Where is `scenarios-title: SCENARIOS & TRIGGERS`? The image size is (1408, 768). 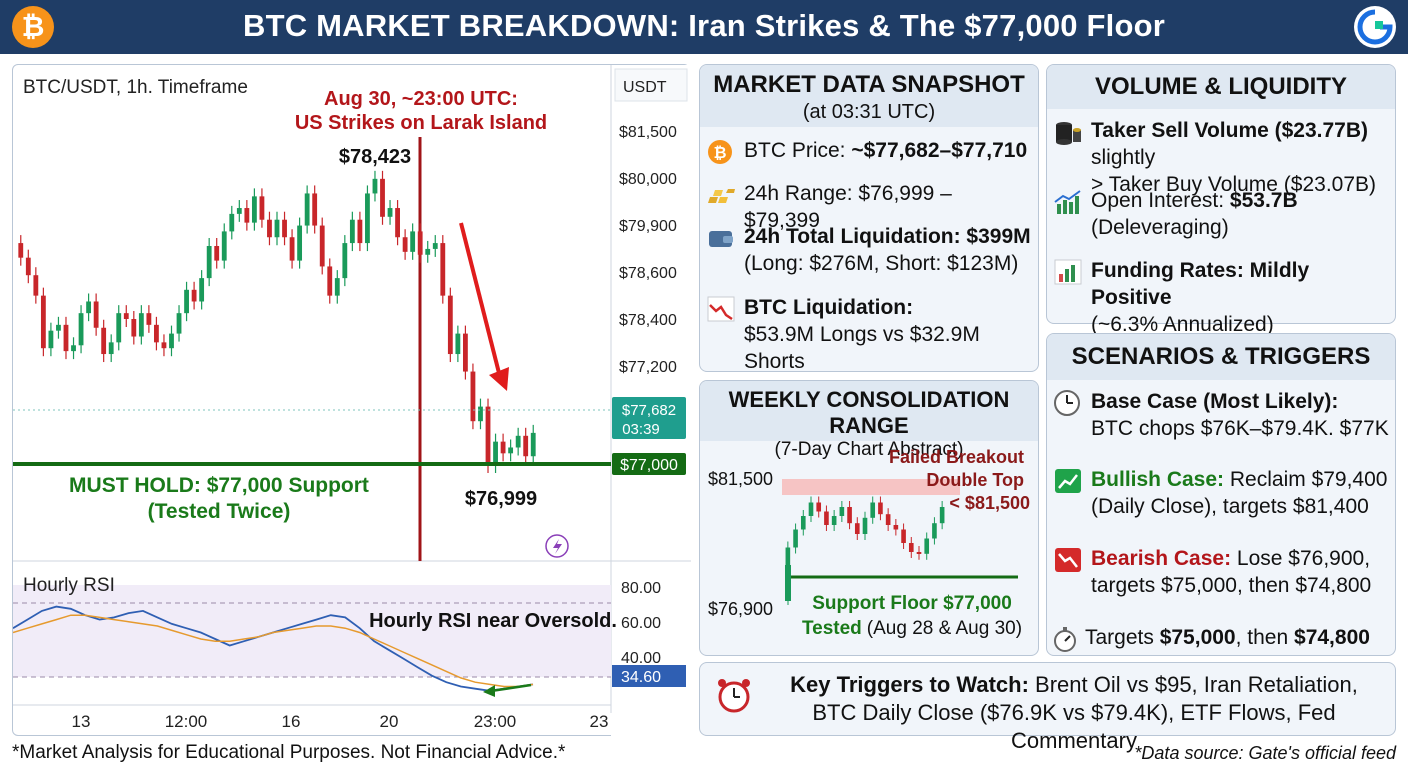 scenarios-title: SCENARIOS & TRIGGERS is located at coordinates (1221, 357).